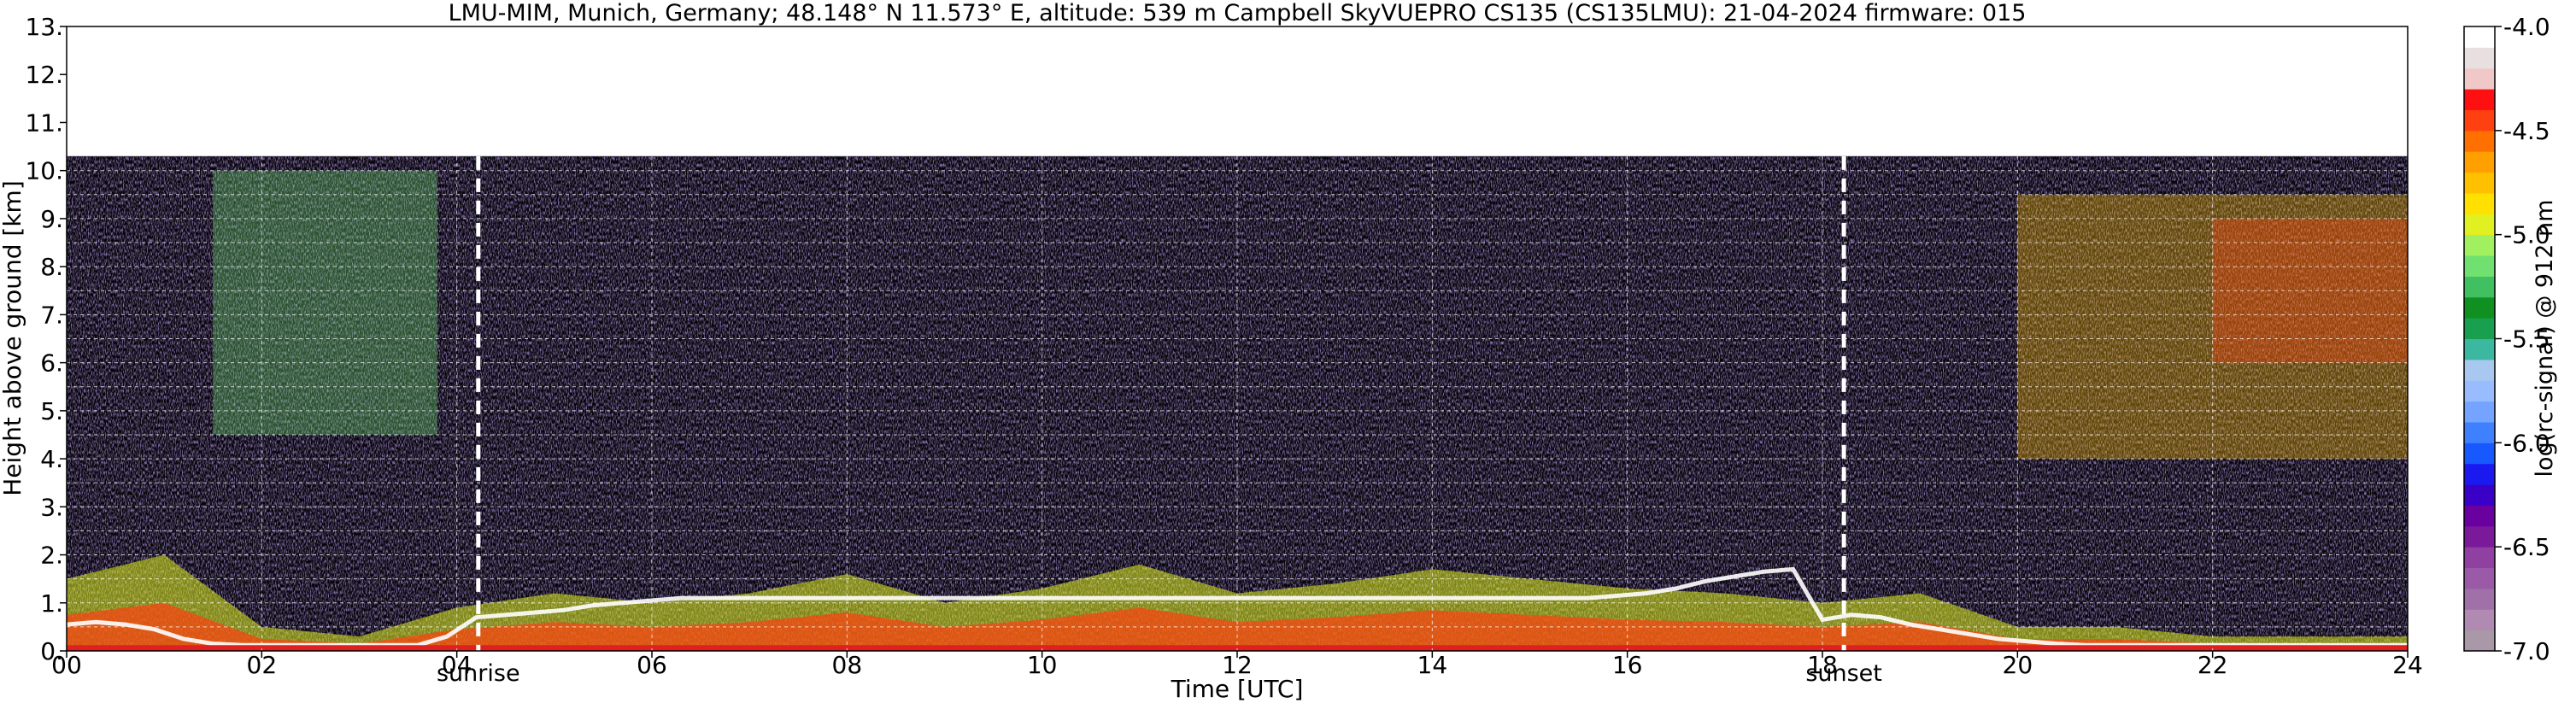 This screenshot has height=709, width=2576. What do you see at coordinates (2526, 131) in the screenshot?
I see `colorbar-tick-label: -4.5` at bounding box center [2526, 131].